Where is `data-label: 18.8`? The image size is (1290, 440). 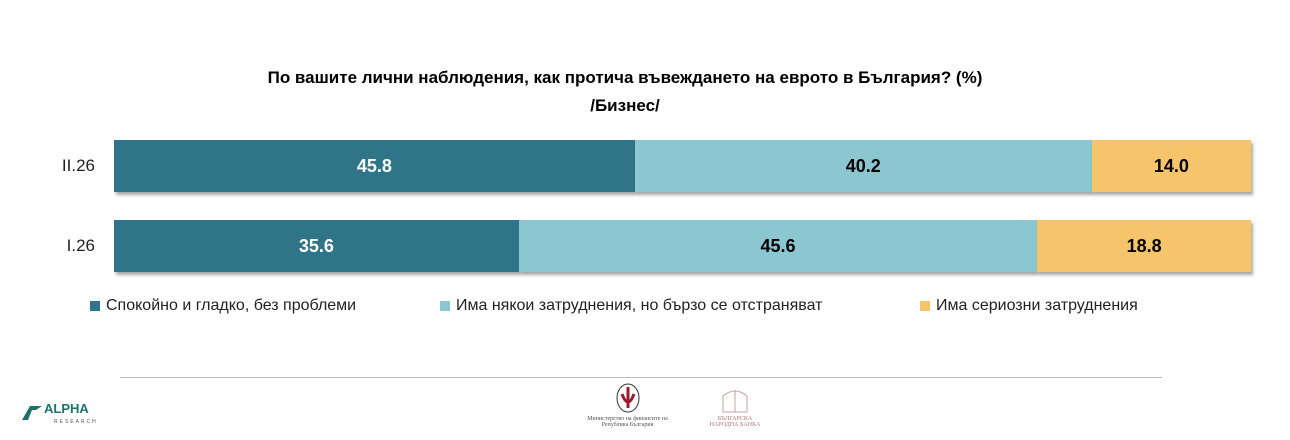
data-label: 18.8 is located at coordinates (1144, 245).